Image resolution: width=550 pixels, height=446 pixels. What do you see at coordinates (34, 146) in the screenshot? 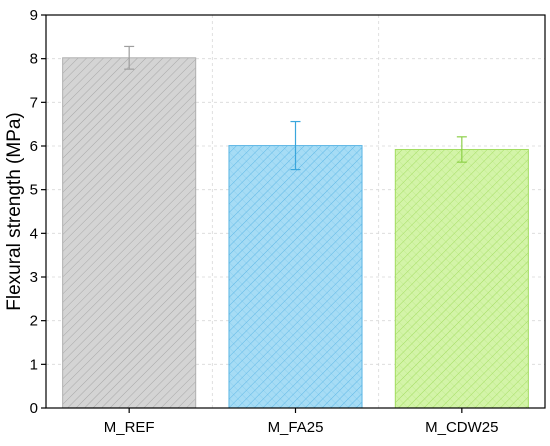
I see `y-tick-label-6: 6` at bounding box center [34, 146].